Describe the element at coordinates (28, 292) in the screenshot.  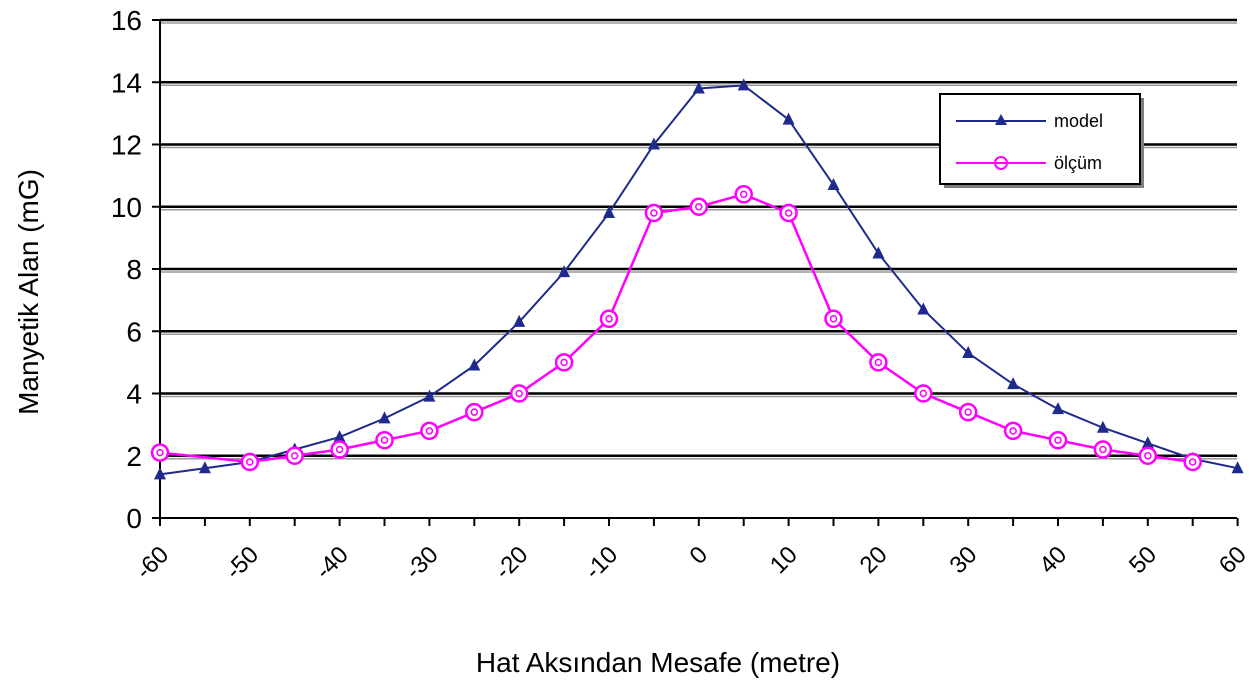
I see `y-axis-title: Manyetik Alan (mG)` at that location.